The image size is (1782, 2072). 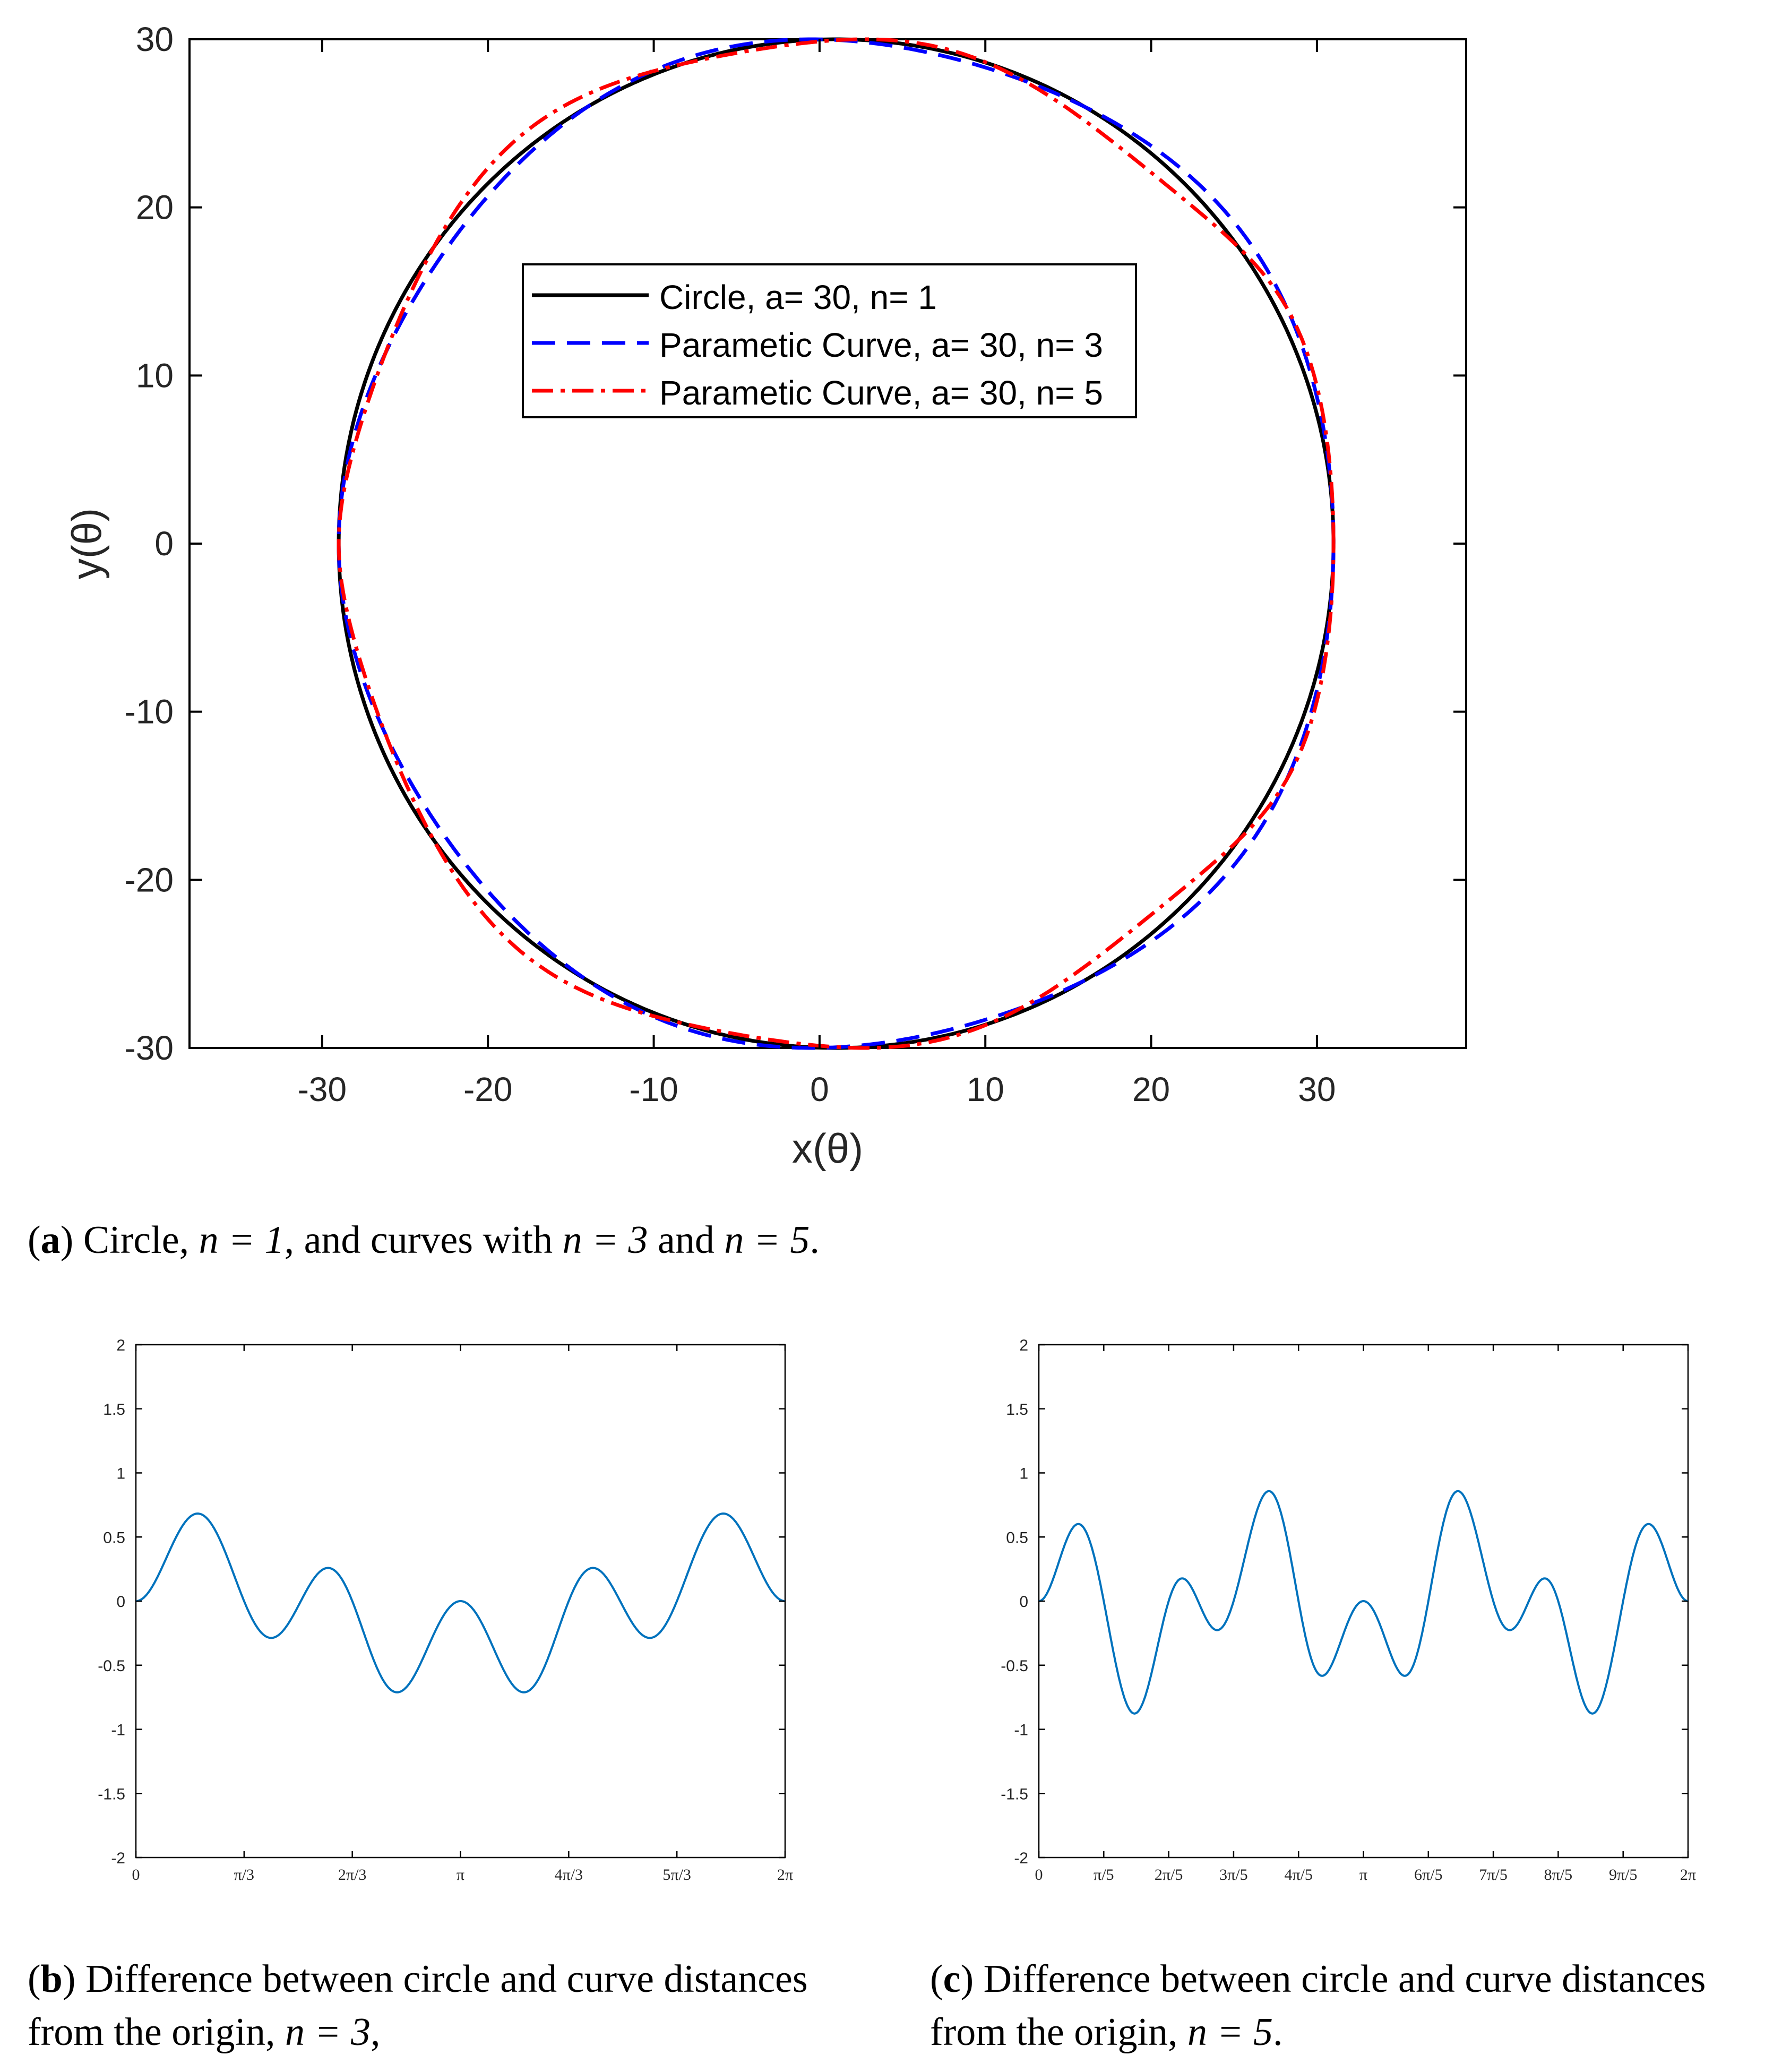 What do you see at coordinates (1363, 1875) in the screenshot?
I see `panel-c-x-tick-label: π` at bounding box center [1363, 1875].